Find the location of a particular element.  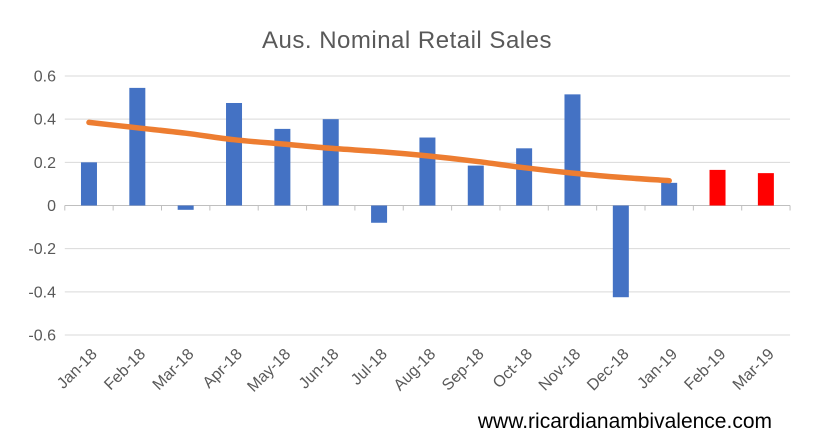

x-axis-label-Aug-18: Aug-18 is located at coordinates (415, 370).